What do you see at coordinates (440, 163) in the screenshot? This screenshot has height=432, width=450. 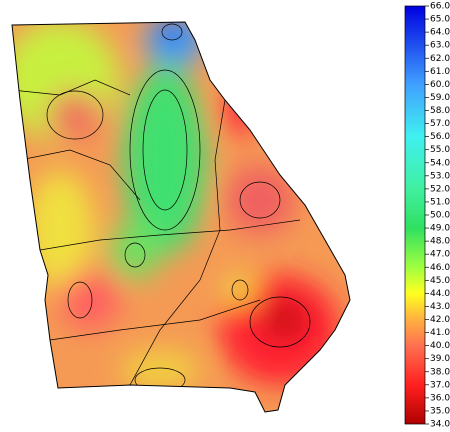 I see `colorbar-tick-label: 54.0` at bounding box center [440, 163].